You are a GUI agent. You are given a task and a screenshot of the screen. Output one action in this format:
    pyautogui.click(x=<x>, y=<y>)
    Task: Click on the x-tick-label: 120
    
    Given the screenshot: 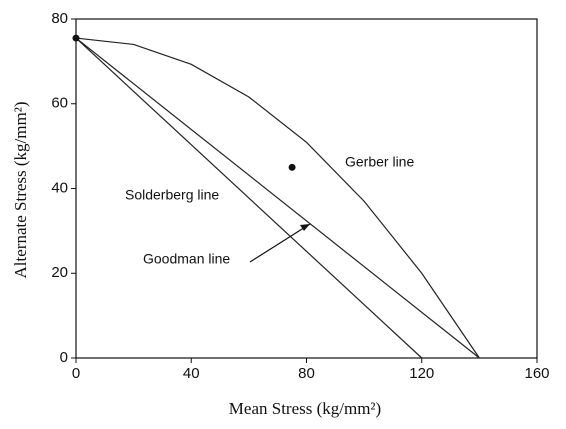 What is the action you would take?
    pyautogui.click(x=421, y=373)
    